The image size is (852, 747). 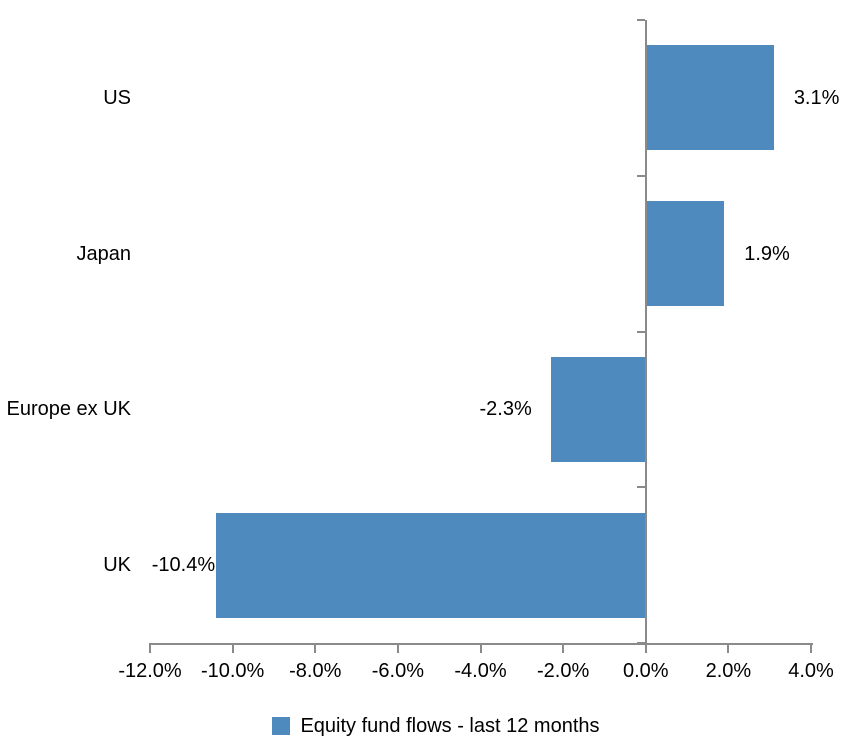 I want to click on x-tick-label-10-0: -10.0%, so click(x=232, y=671).